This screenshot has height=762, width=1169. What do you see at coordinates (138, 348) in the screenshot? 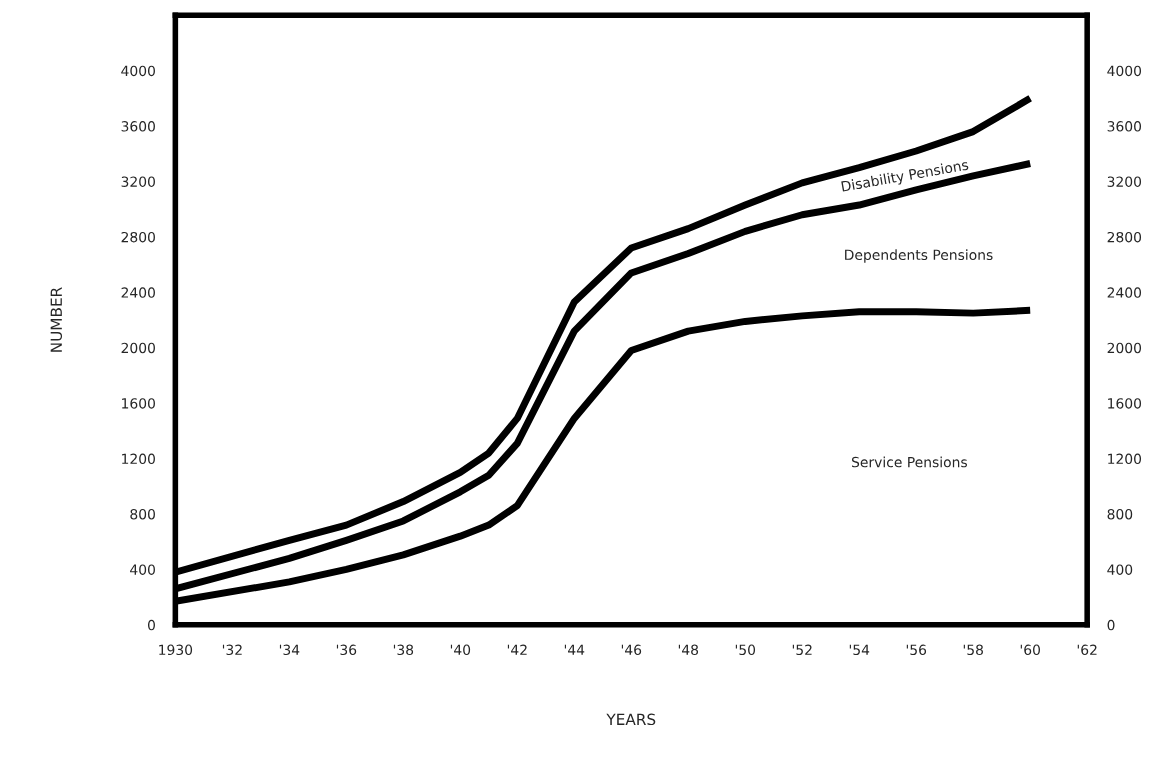
I see `y-tick-label: 2000` at bounding box center [138, 348].